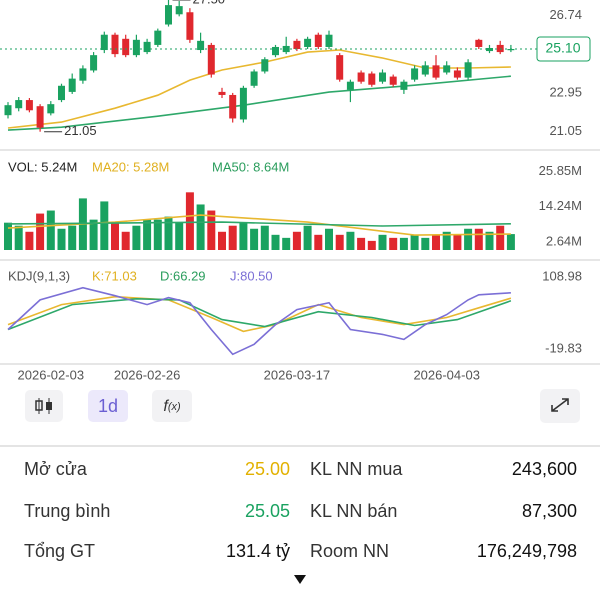 The height and width of the screenshot is (600, 600). Describe the element at coordinates (130, 166) in the screenshot. I see `legend-entry: MA20: 5.28M` at that location.